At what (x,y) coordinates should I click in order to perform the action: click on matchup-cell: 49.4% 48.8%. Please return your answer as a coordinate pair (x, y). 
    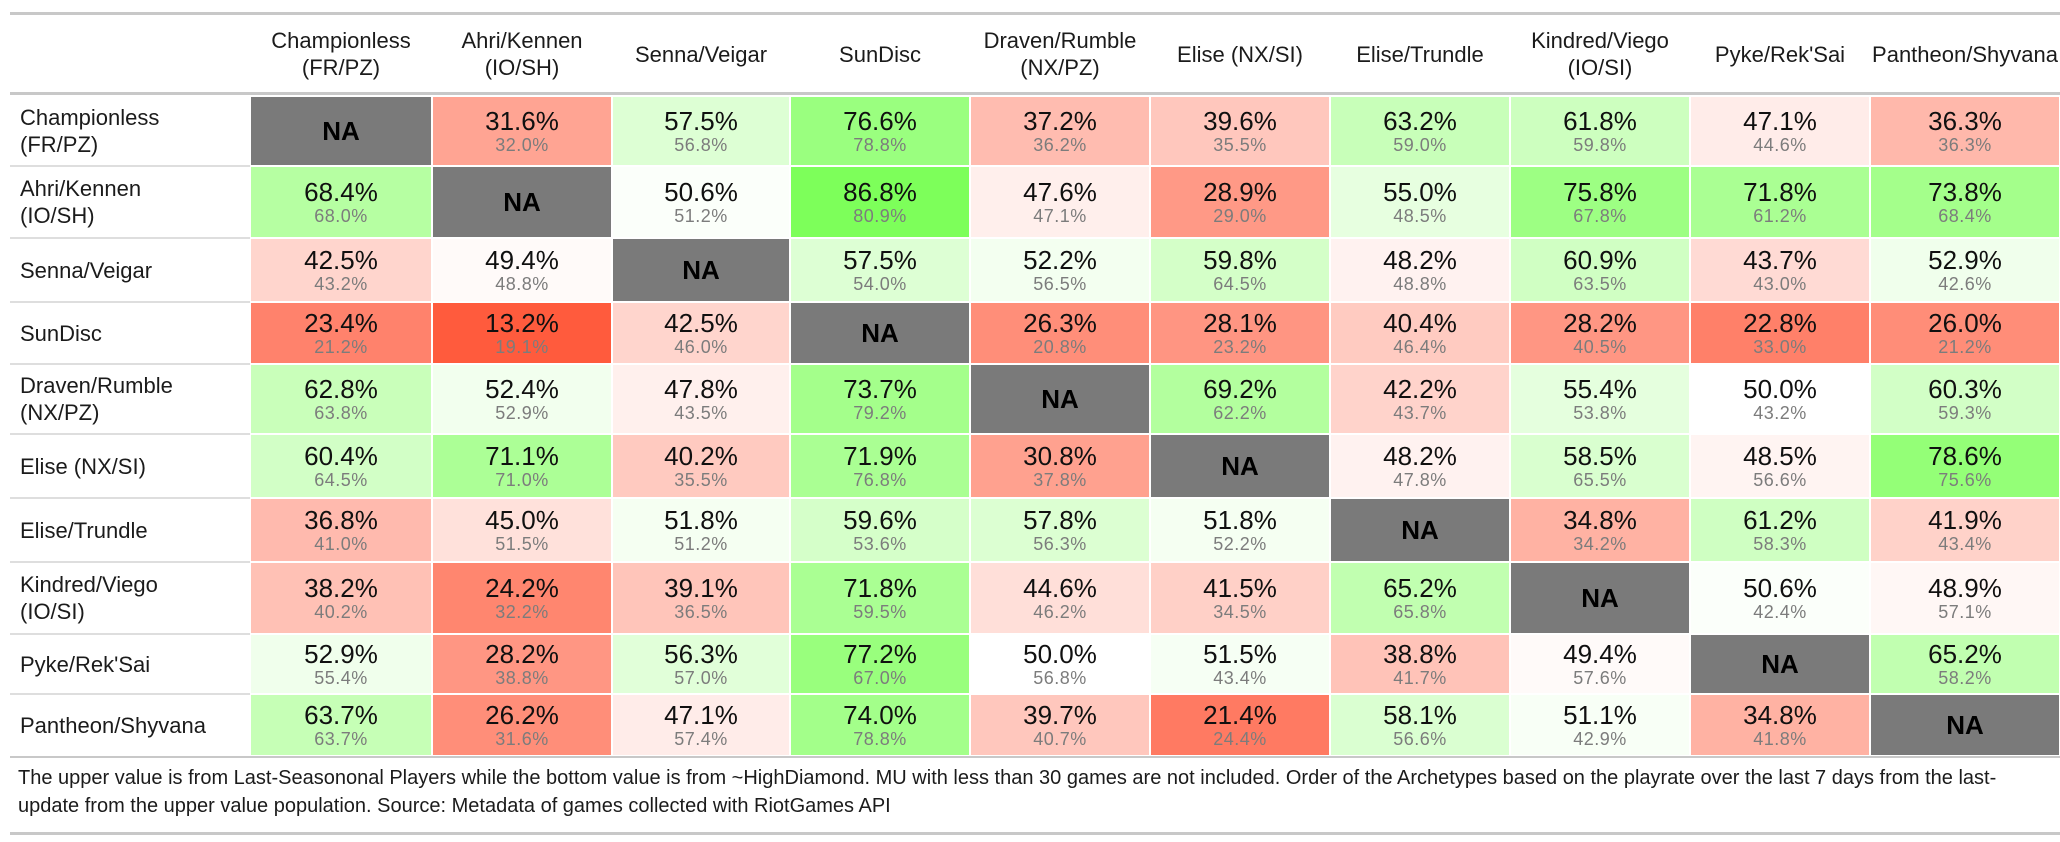
    Looking at the image, I should click on (522, 270).